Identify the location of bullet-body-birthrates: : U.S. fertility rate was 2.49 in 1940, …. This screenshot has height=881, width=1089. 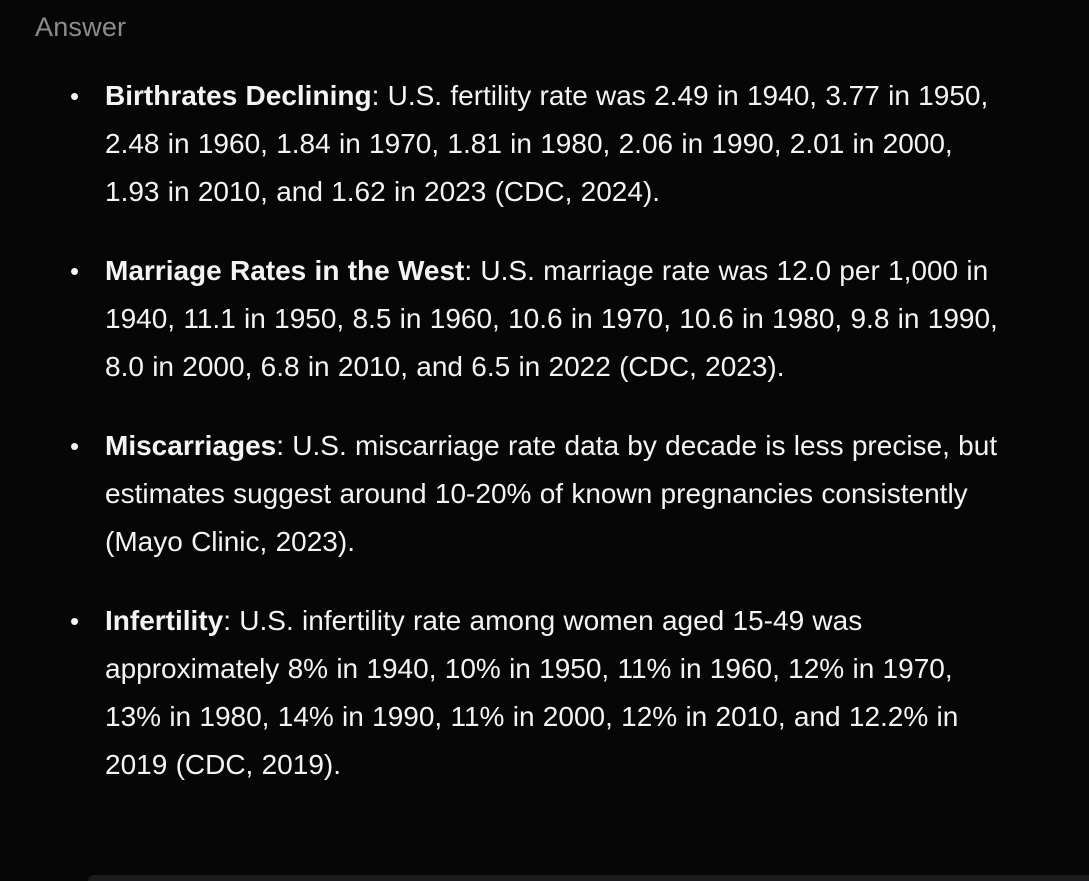
(547, 143).